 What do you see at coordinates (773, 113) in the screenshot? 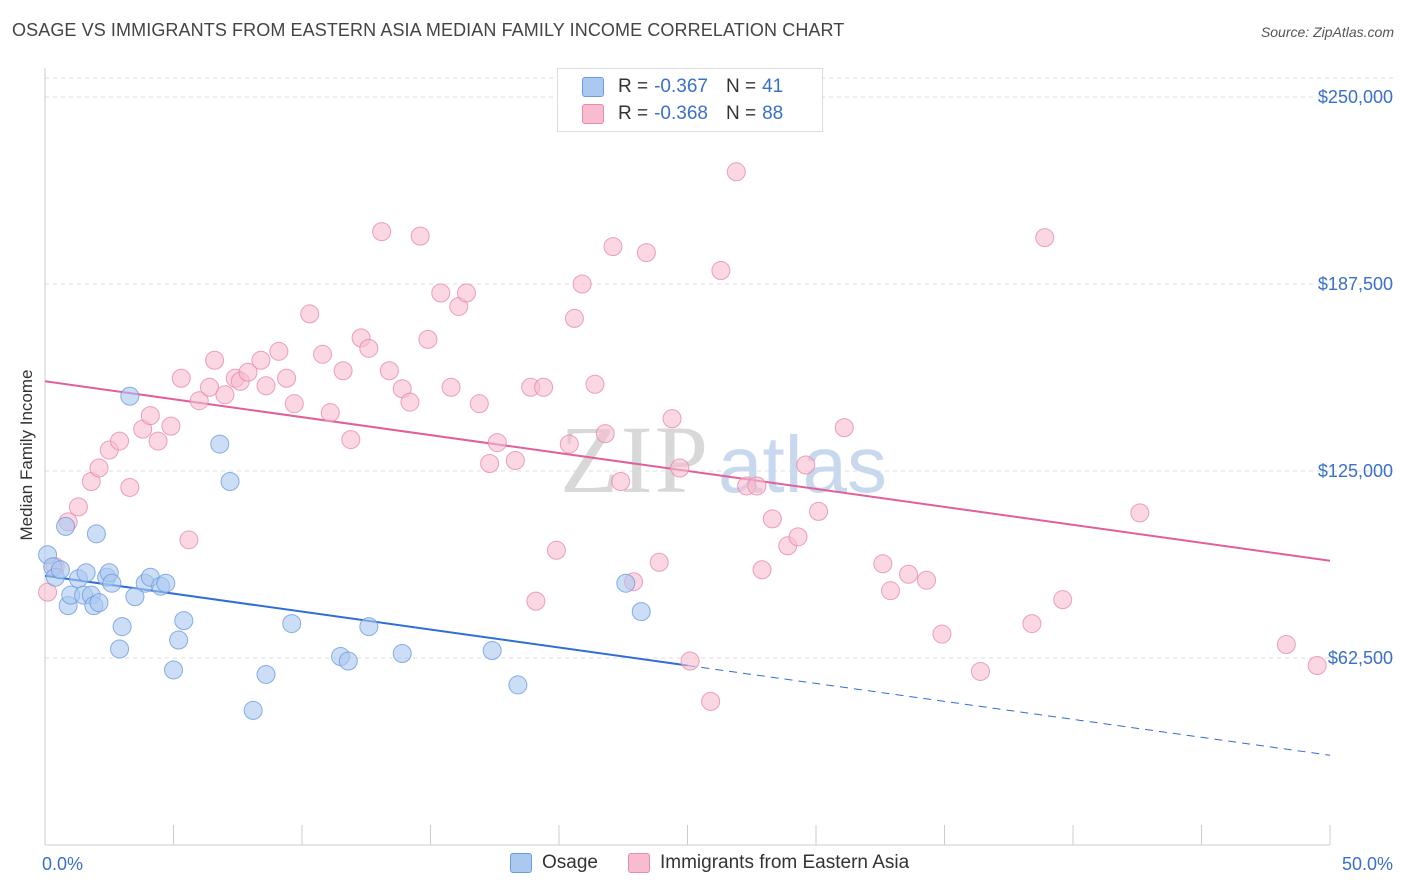
I see `legend-n-value: 88` at bounding box center [773, 113].